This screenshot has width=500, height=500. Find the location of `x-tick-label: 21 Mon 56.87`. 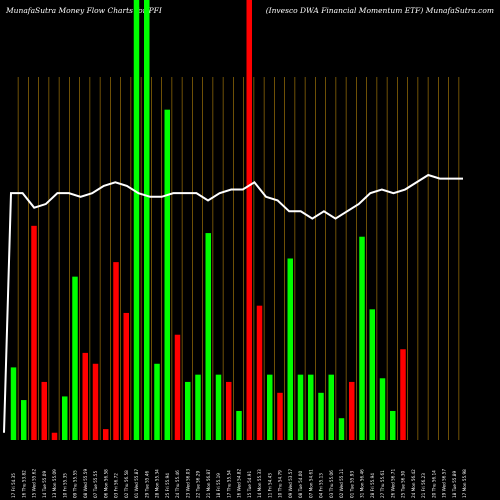

x-tick-label: 21 Mon 56.87 is located at coordinates (208, 483).